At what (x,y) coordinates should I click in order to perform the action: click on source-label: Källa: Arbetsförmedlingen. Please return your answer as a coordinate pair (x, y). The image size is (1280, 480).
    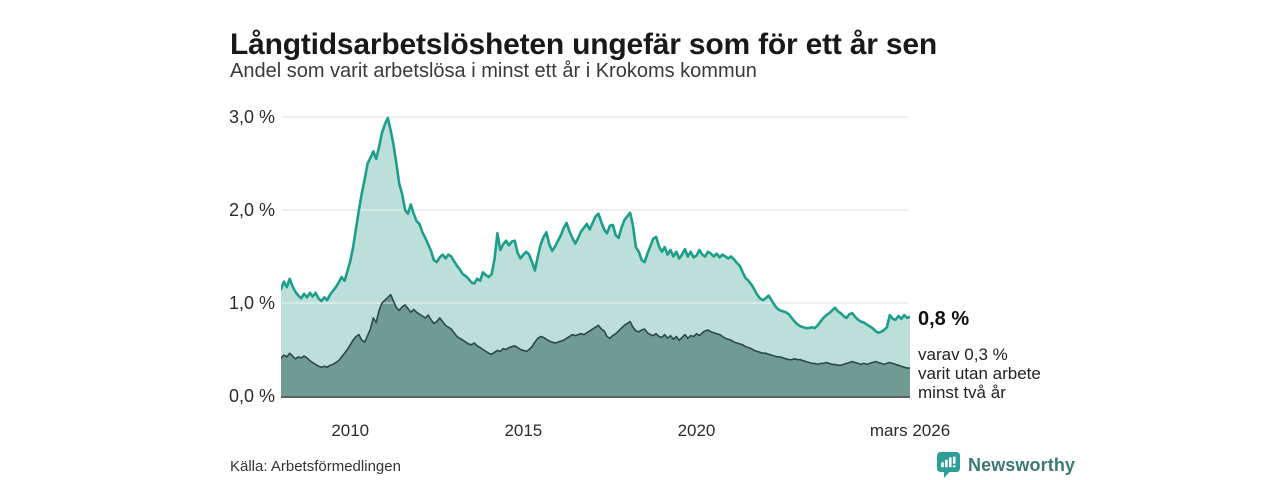
    Looking at the image, I should click on (315, 466).